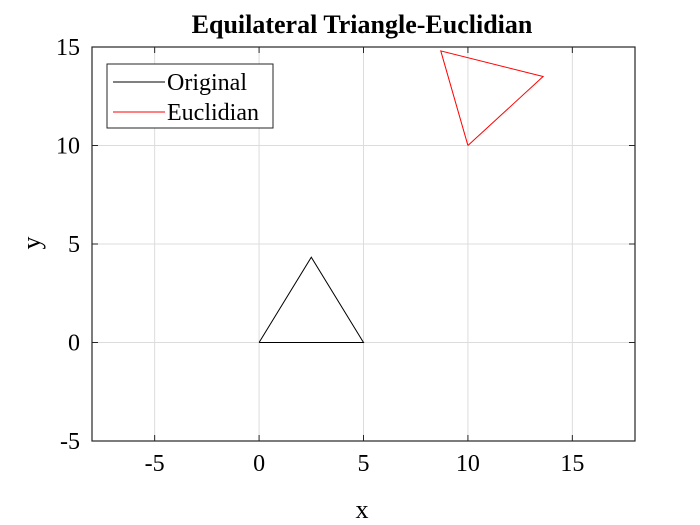 This screenshot has height=525, width=700. I want to click on y-axis-label: y, so click(31, 243).